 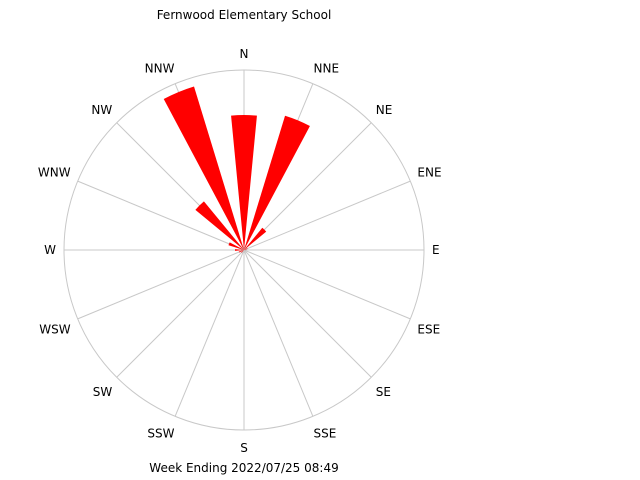 What do you see at coordinates (327, 215) in the screenshot?
I see `spoke-ene` at bounding box center [327, 215].